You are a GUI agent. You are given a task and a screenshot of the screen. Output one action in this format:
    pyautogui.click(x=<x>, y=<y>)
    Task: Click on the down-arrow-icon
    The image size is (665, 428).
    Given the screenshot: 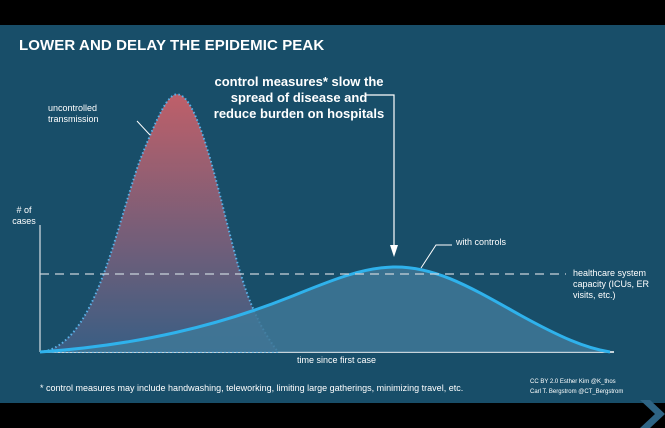 What is the action you would take?
    pyautogui.click(x=380, y=170)
    